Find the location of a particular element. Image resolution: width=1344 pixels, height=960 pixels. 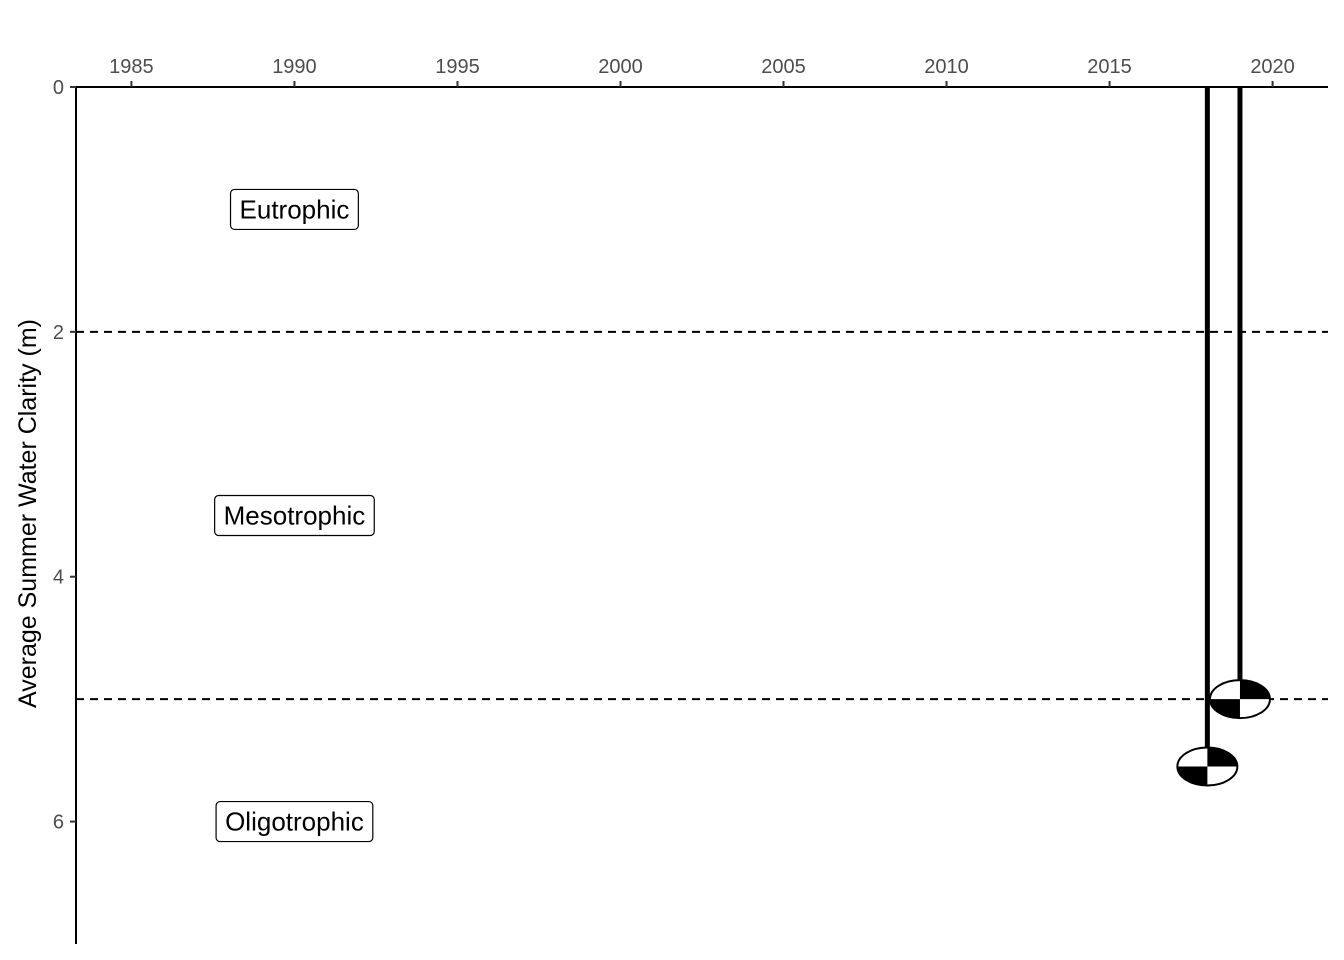

x-tick-label: 1995 is located at coordinates (457, 67).